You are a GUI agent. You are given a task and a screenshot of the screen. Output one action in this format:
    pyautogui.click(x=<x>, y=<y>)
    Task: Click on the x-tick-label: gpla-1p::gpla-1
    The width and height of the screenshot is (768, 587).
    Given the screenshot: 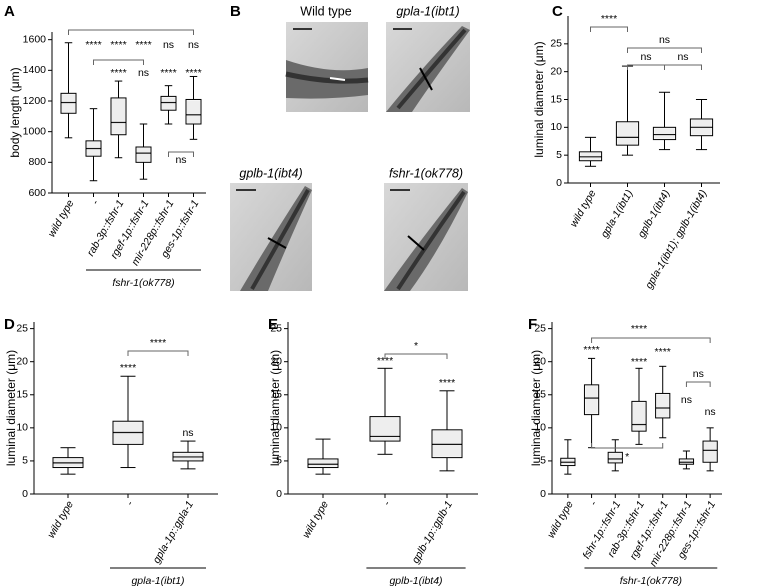 What is the action you would take?
    pyautogui.click(x=173, y=532)
    